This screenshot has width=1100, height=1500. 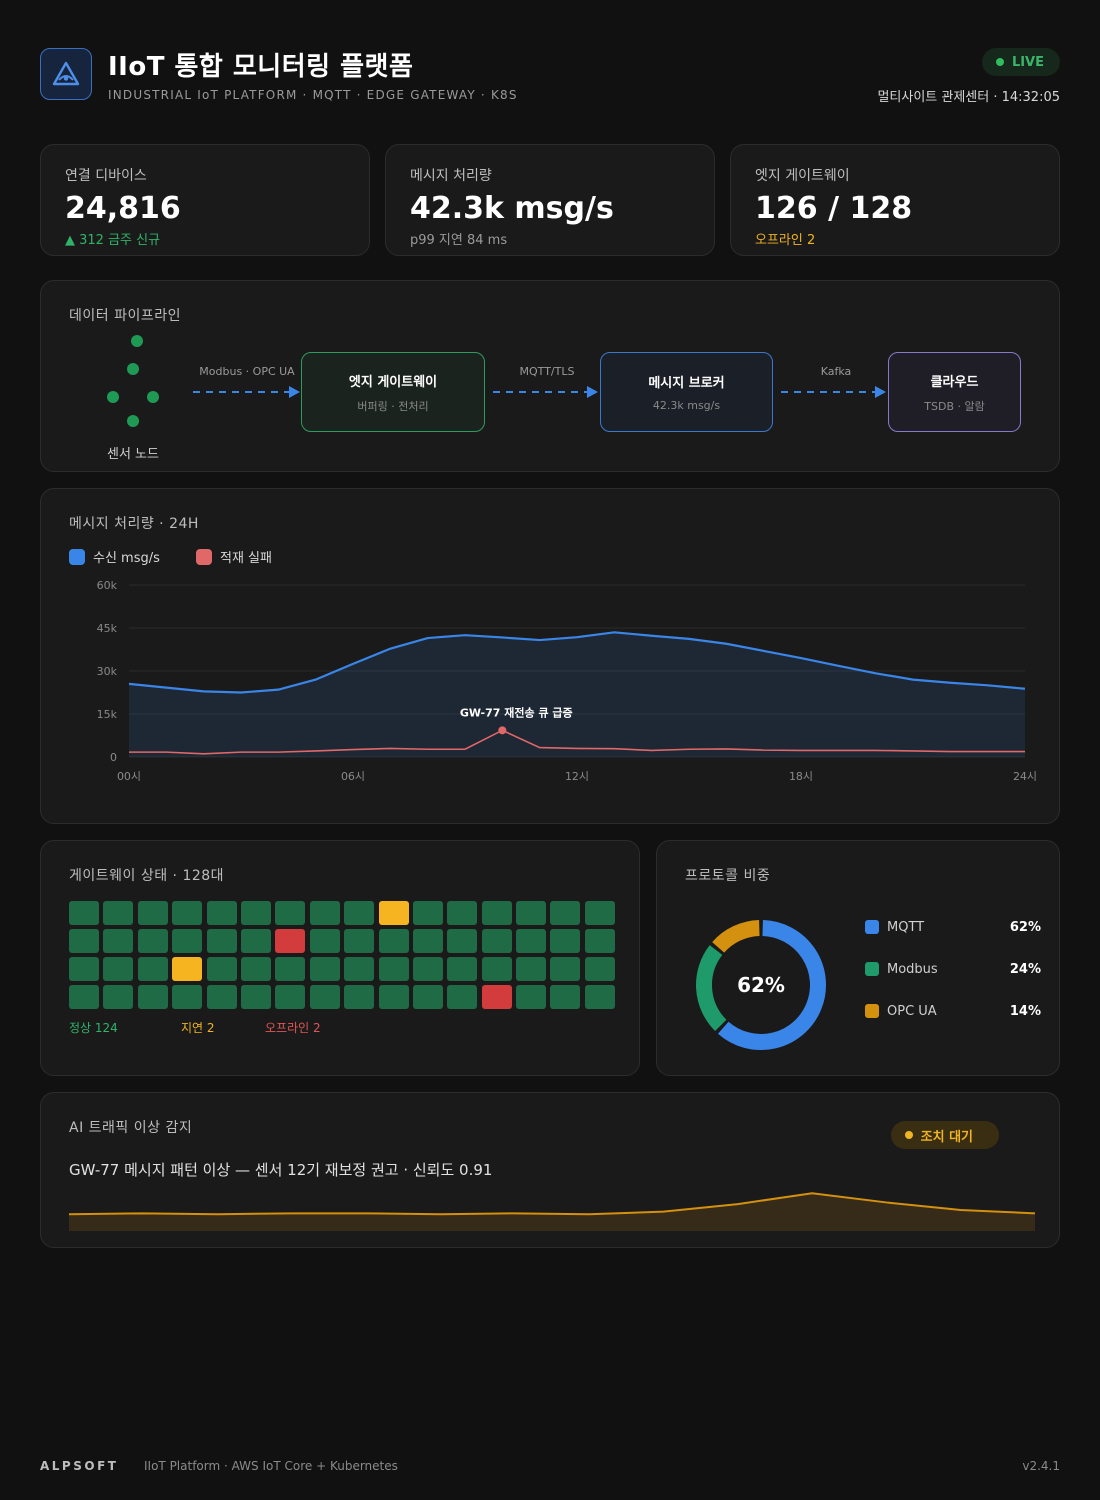 I want to click on live-badge: LIVE, so click(x=1020, y=62).